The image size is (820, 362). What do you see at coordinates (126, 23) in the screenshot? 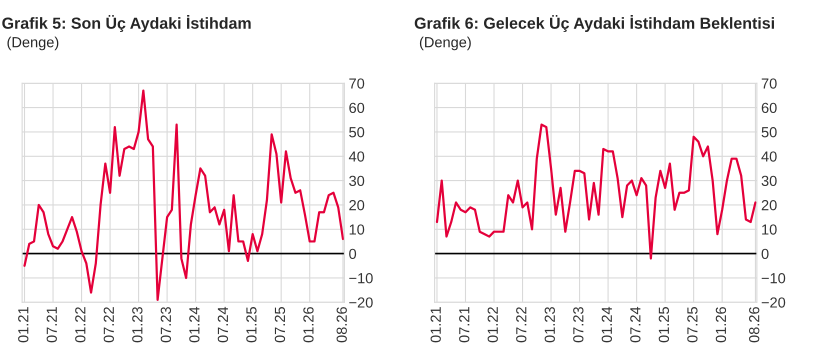
I see `chart-title: Grafik 5: Son Üç Aydaki İstihdam` at bounding box center [126, 23].